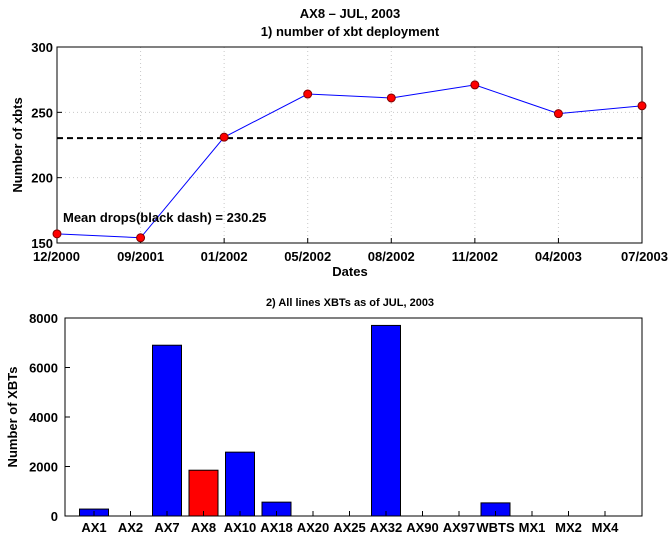 This screenshot has width=672, height=536. What do you see at coordinates (349, 271) in the screenshot?
I see `line-chart-xlabel: Dates` at bounding box center [349, 271].